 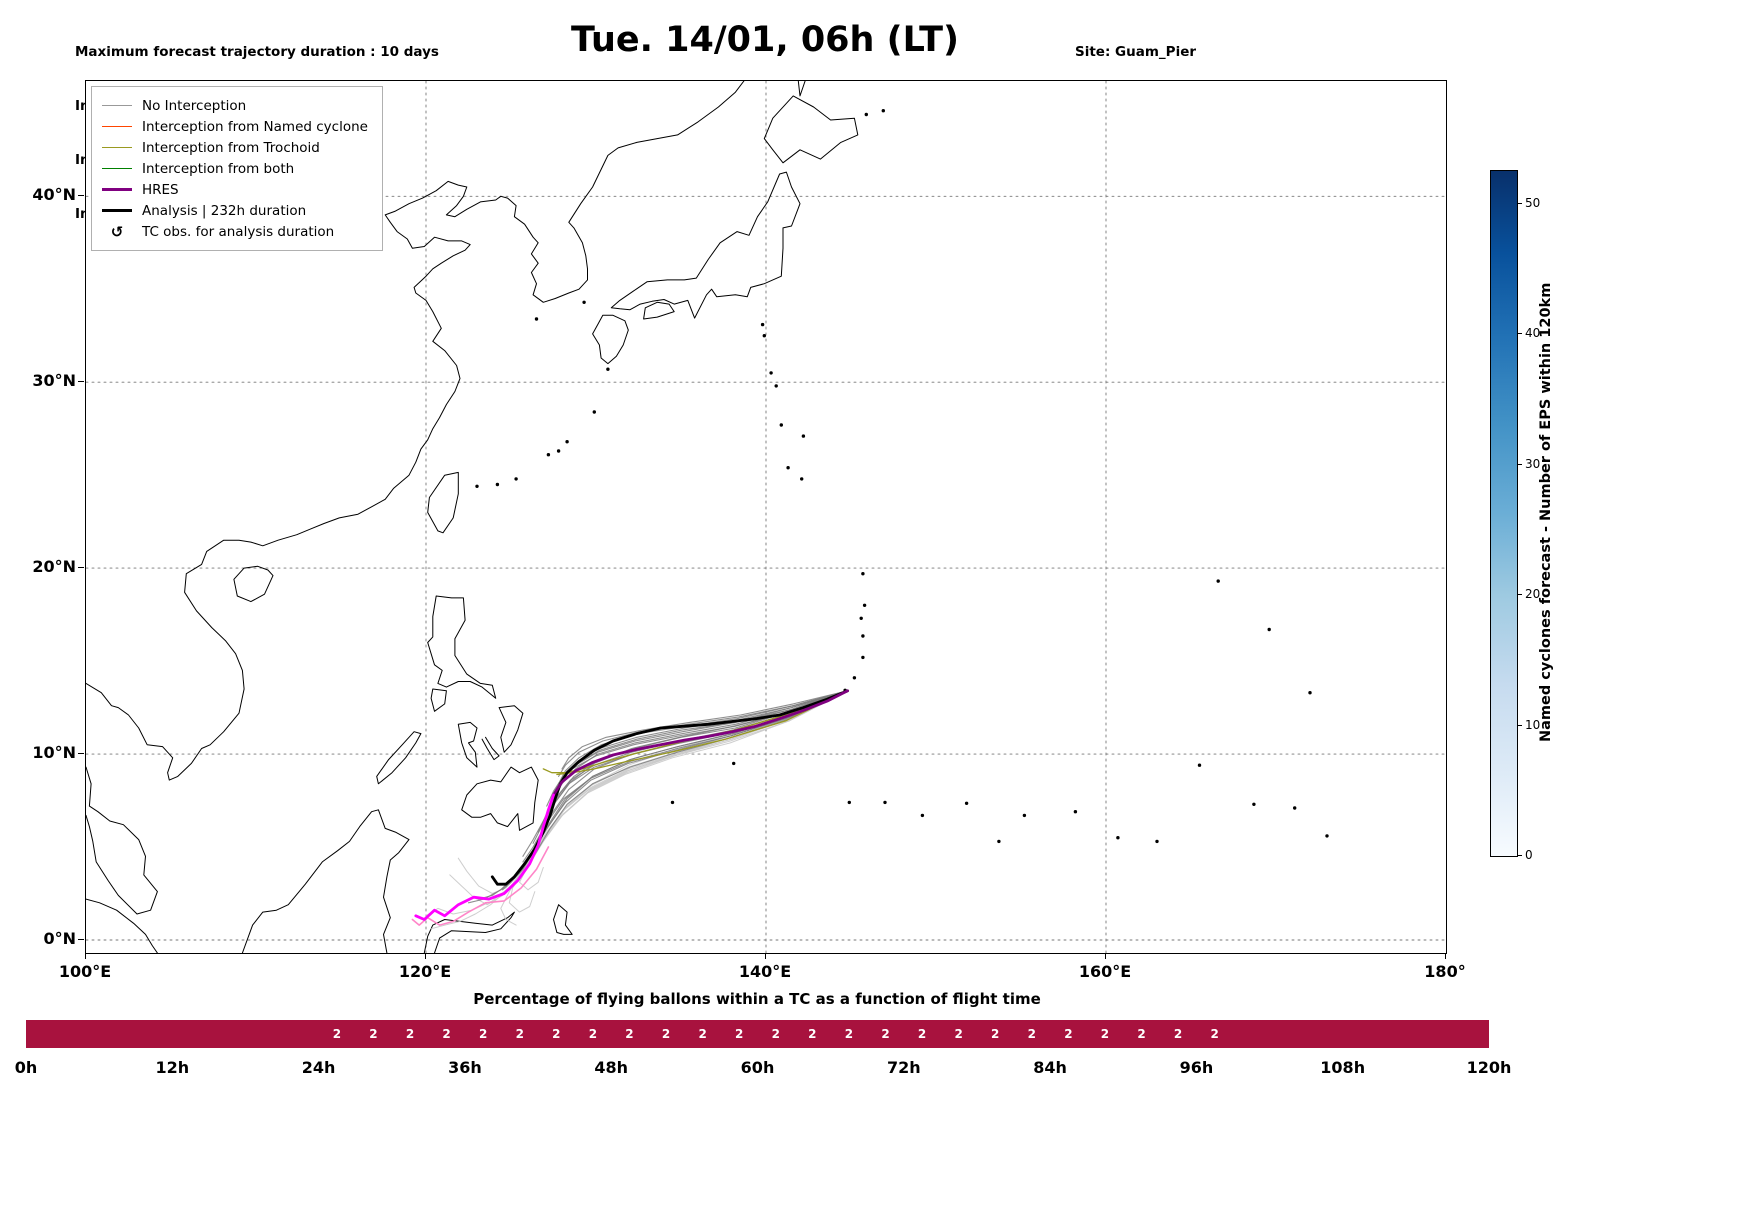 What do you see at coordinates (1343, 1067) in the screenshot?
I see `hour-tick-label: 108h` at bounding box center [1343, 1067].